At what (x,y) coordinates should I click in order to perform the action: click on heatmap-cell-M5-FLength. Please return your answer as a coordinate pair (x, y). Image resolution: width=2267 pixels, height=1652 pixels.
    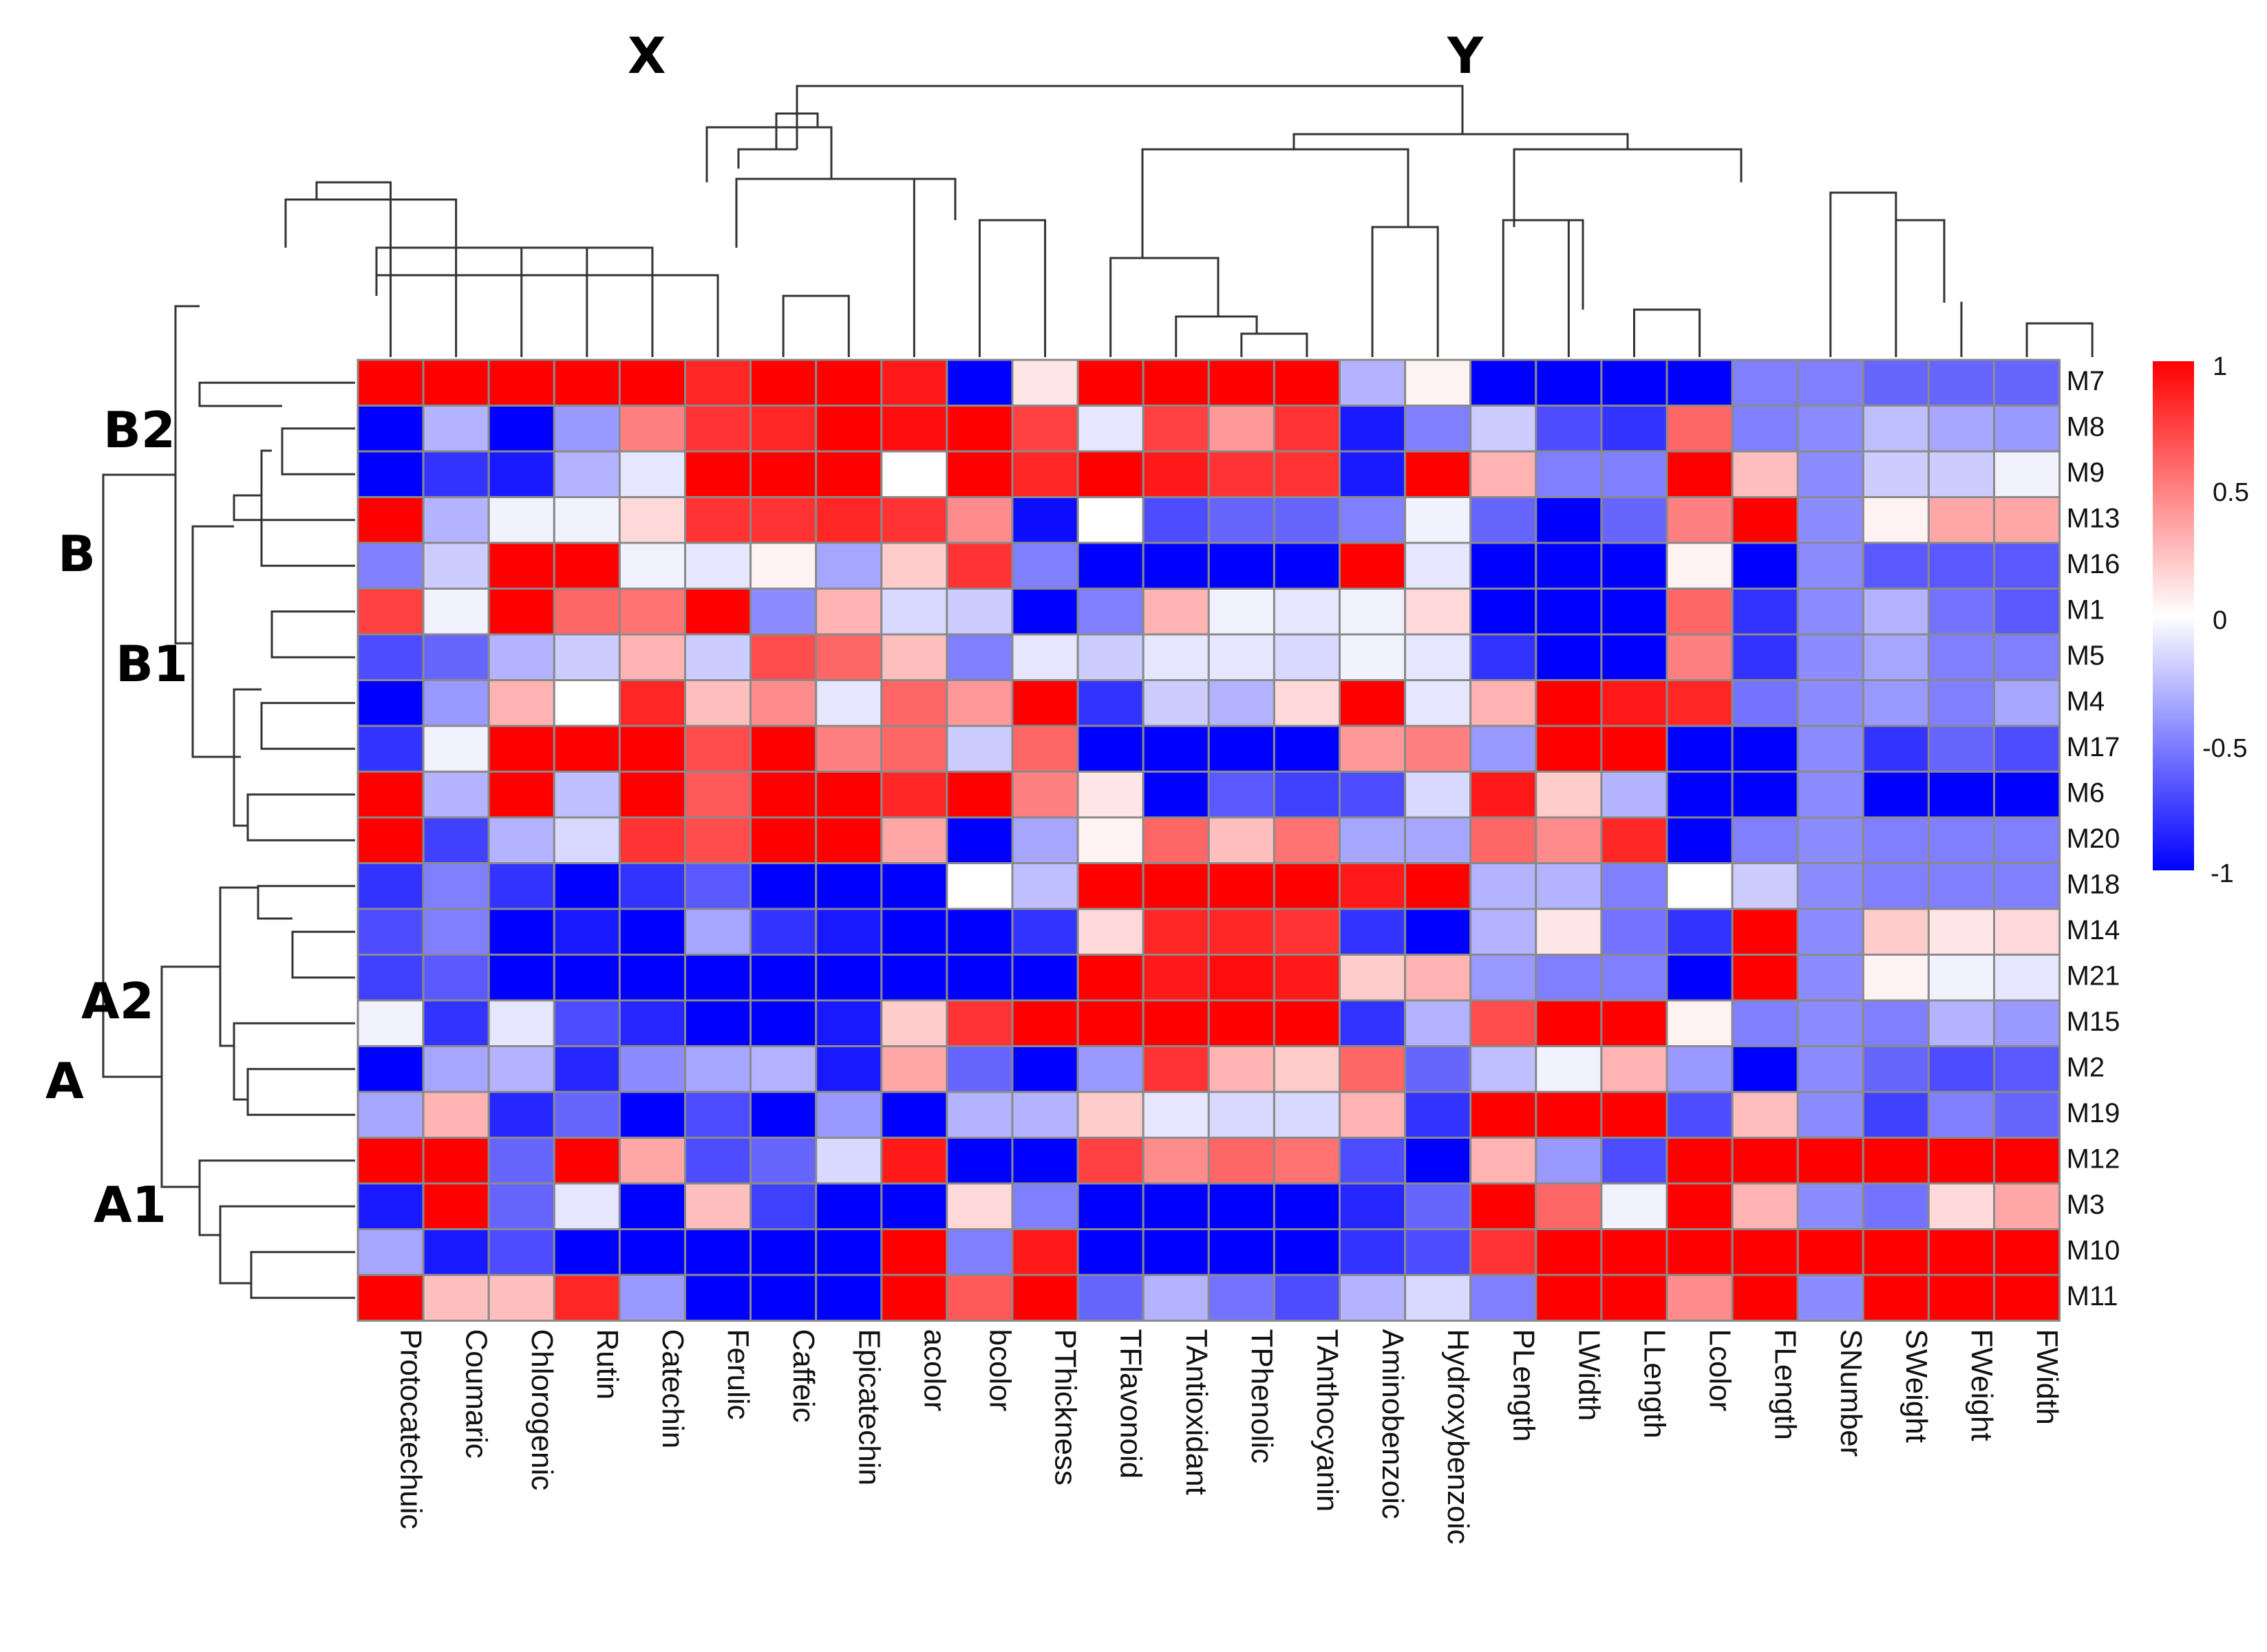
    Looking at the image, I should click on (1765, 657).